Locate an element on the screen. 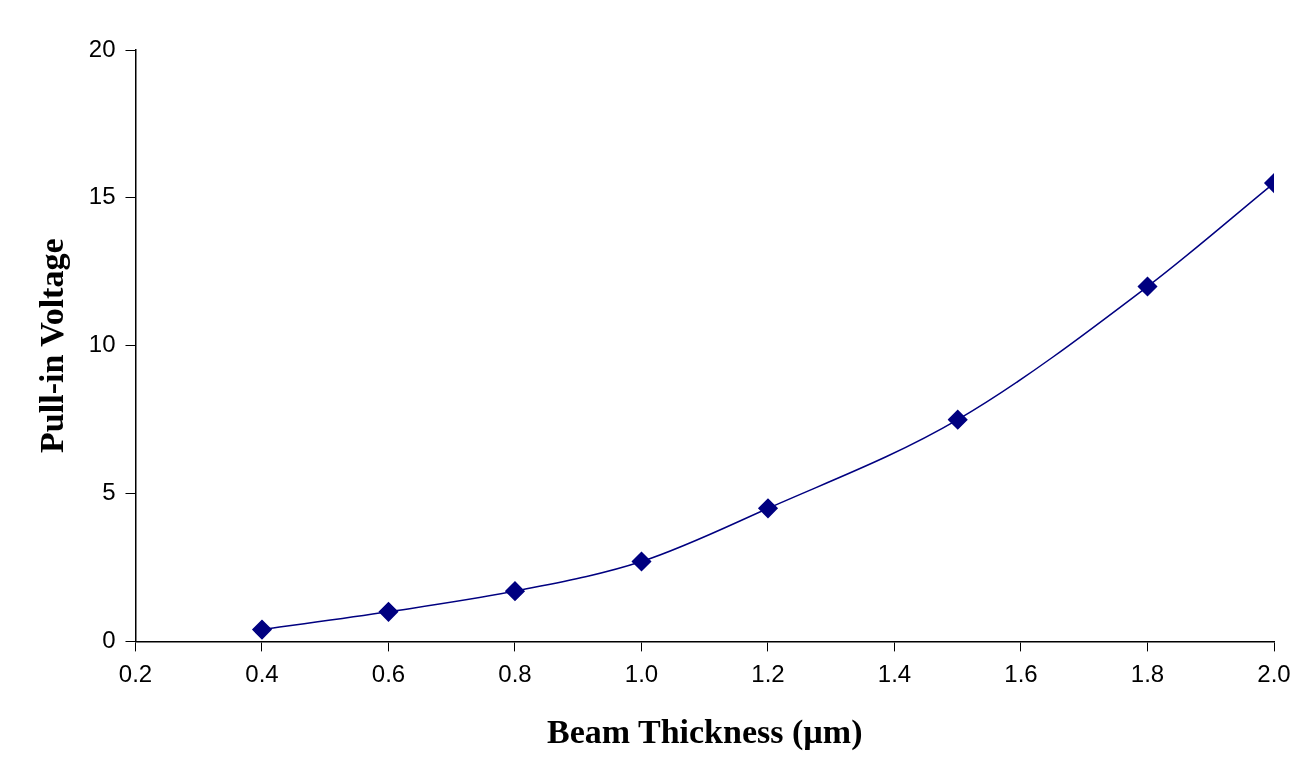 This screenshot has width=1309, height=764. y-tick-label: 20 is located at coordinates (102, 48).